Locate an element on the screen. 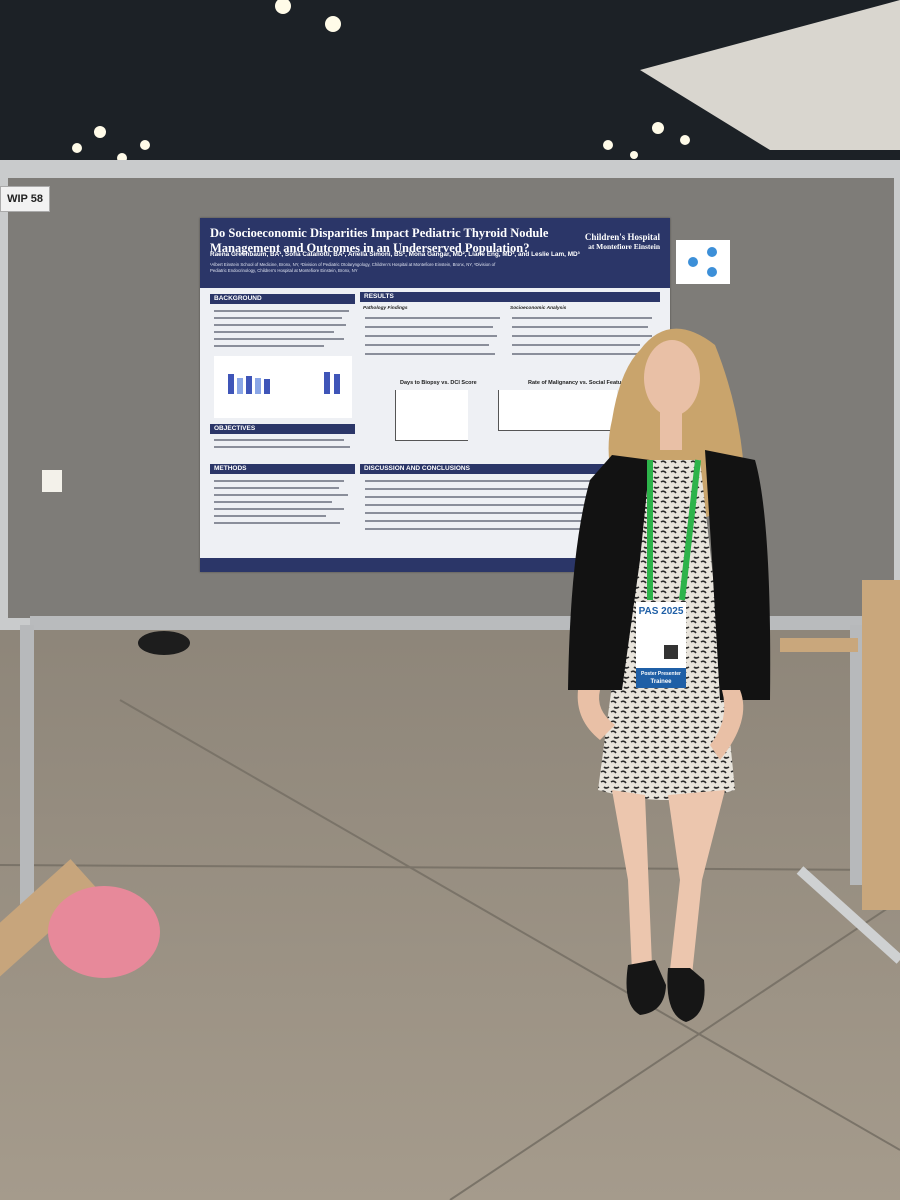  badge-event: PAS 2025 is located at coordinates (661, 611).